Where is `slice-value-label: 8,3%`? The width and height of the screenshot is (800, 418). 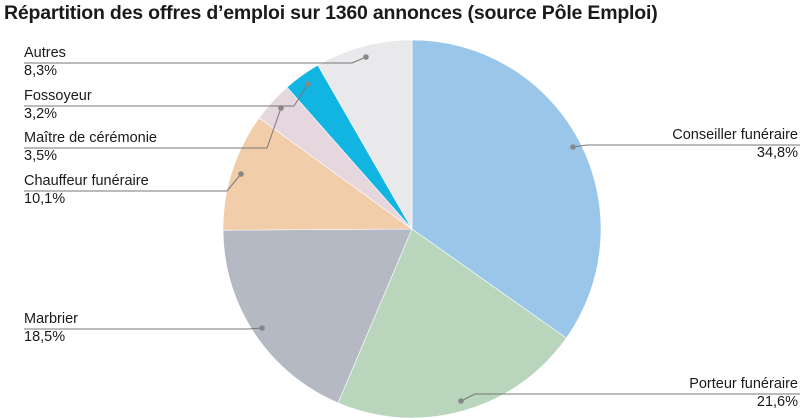 slice-value-label: 8,3% is located at coordinates (40, 71).